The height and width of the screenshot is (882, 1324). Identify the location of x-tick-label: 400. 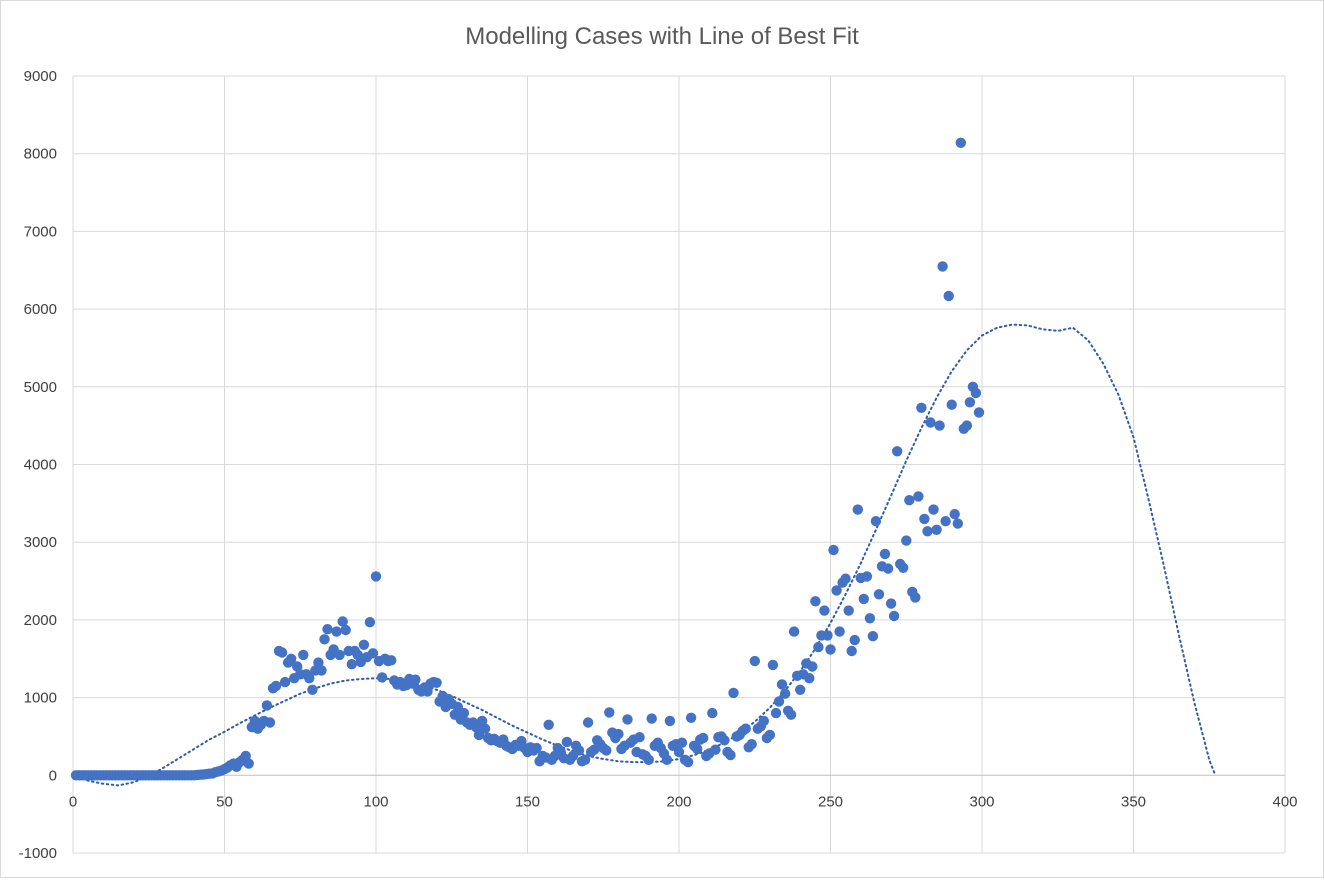
(1284, 801).